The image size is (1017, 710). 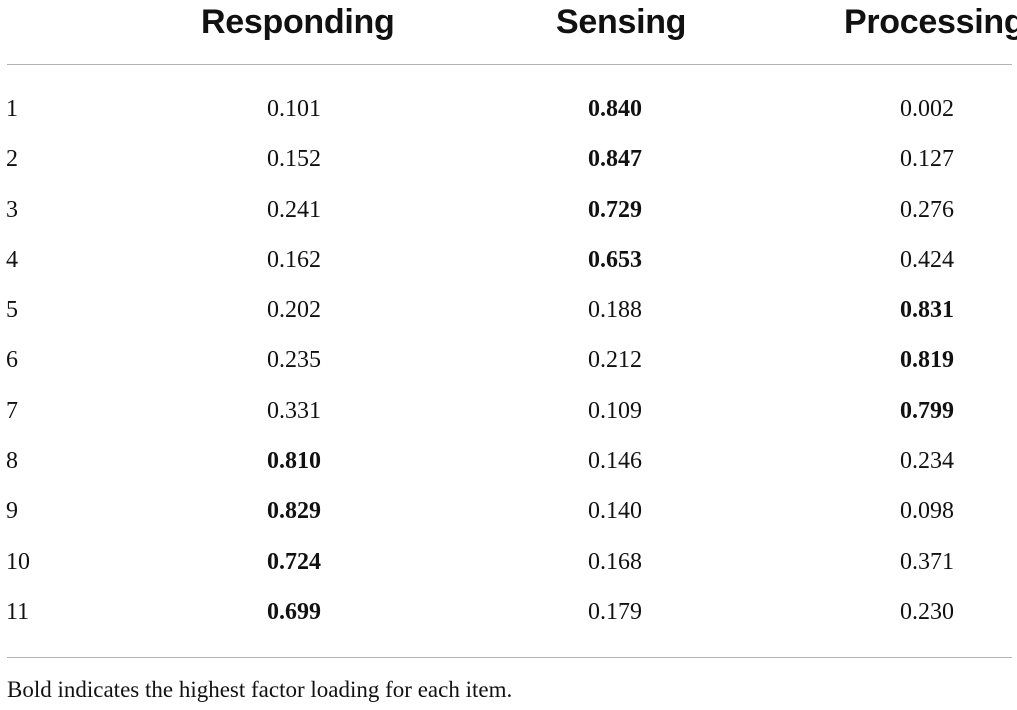 I want to click on table-row: 1 0.101 0.840 0.002, so click(x=508, y=109).